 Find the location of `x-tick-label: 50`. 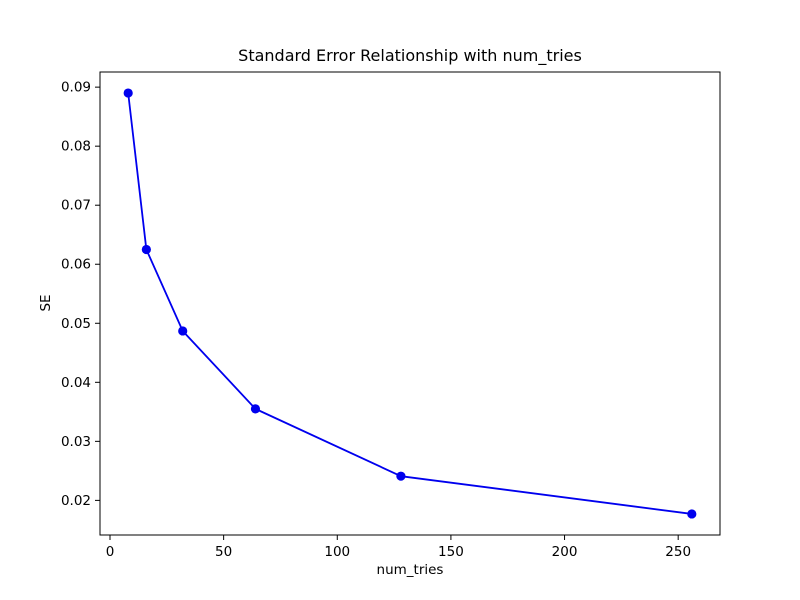

x-tick-label: 50 is located at coordinates (223, 552).